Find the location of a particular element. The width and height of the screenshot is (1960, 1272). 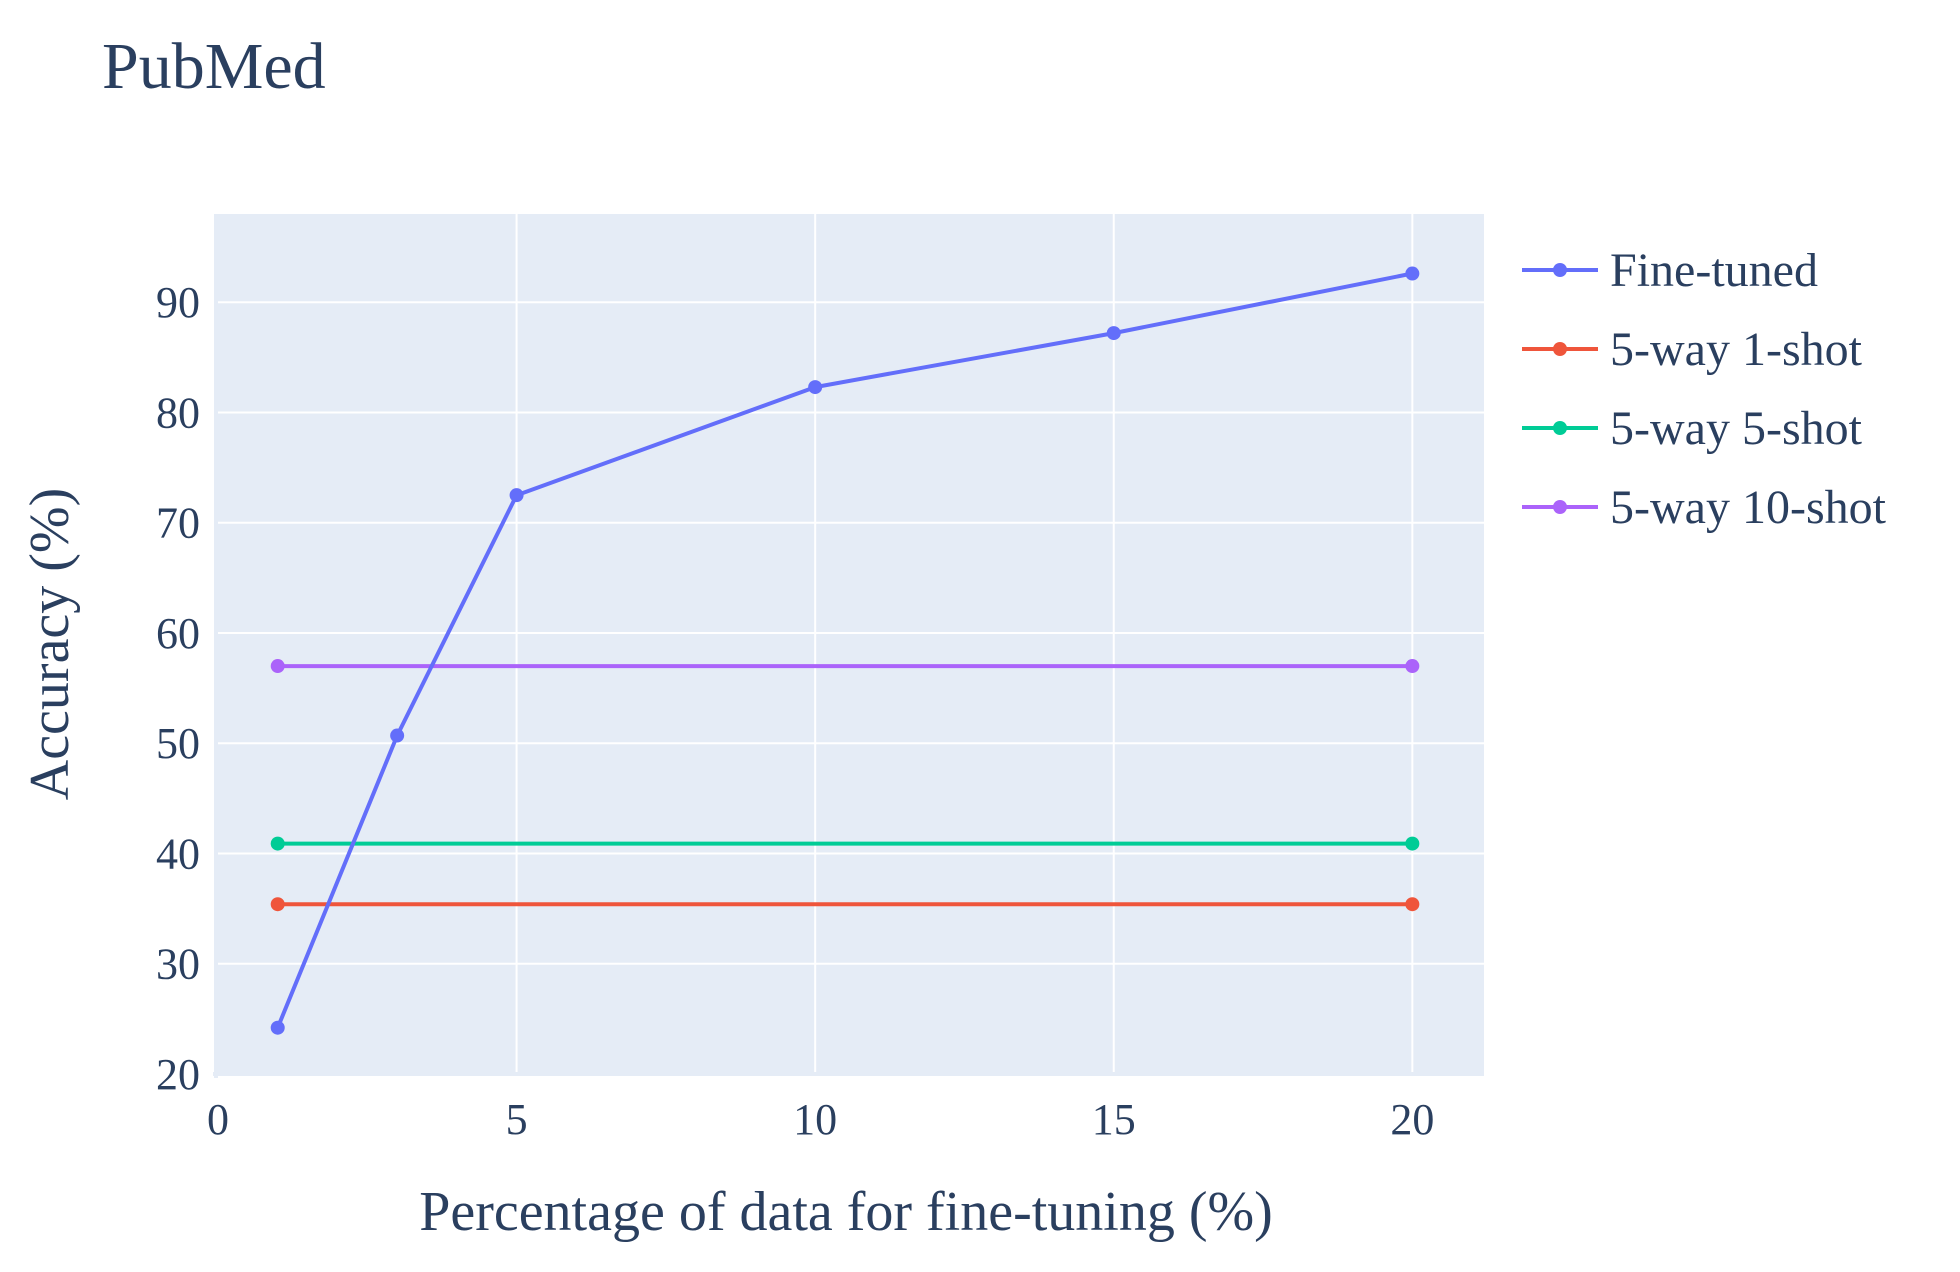

x-tick-label: 15 is located at coordinates (1114, 1119).